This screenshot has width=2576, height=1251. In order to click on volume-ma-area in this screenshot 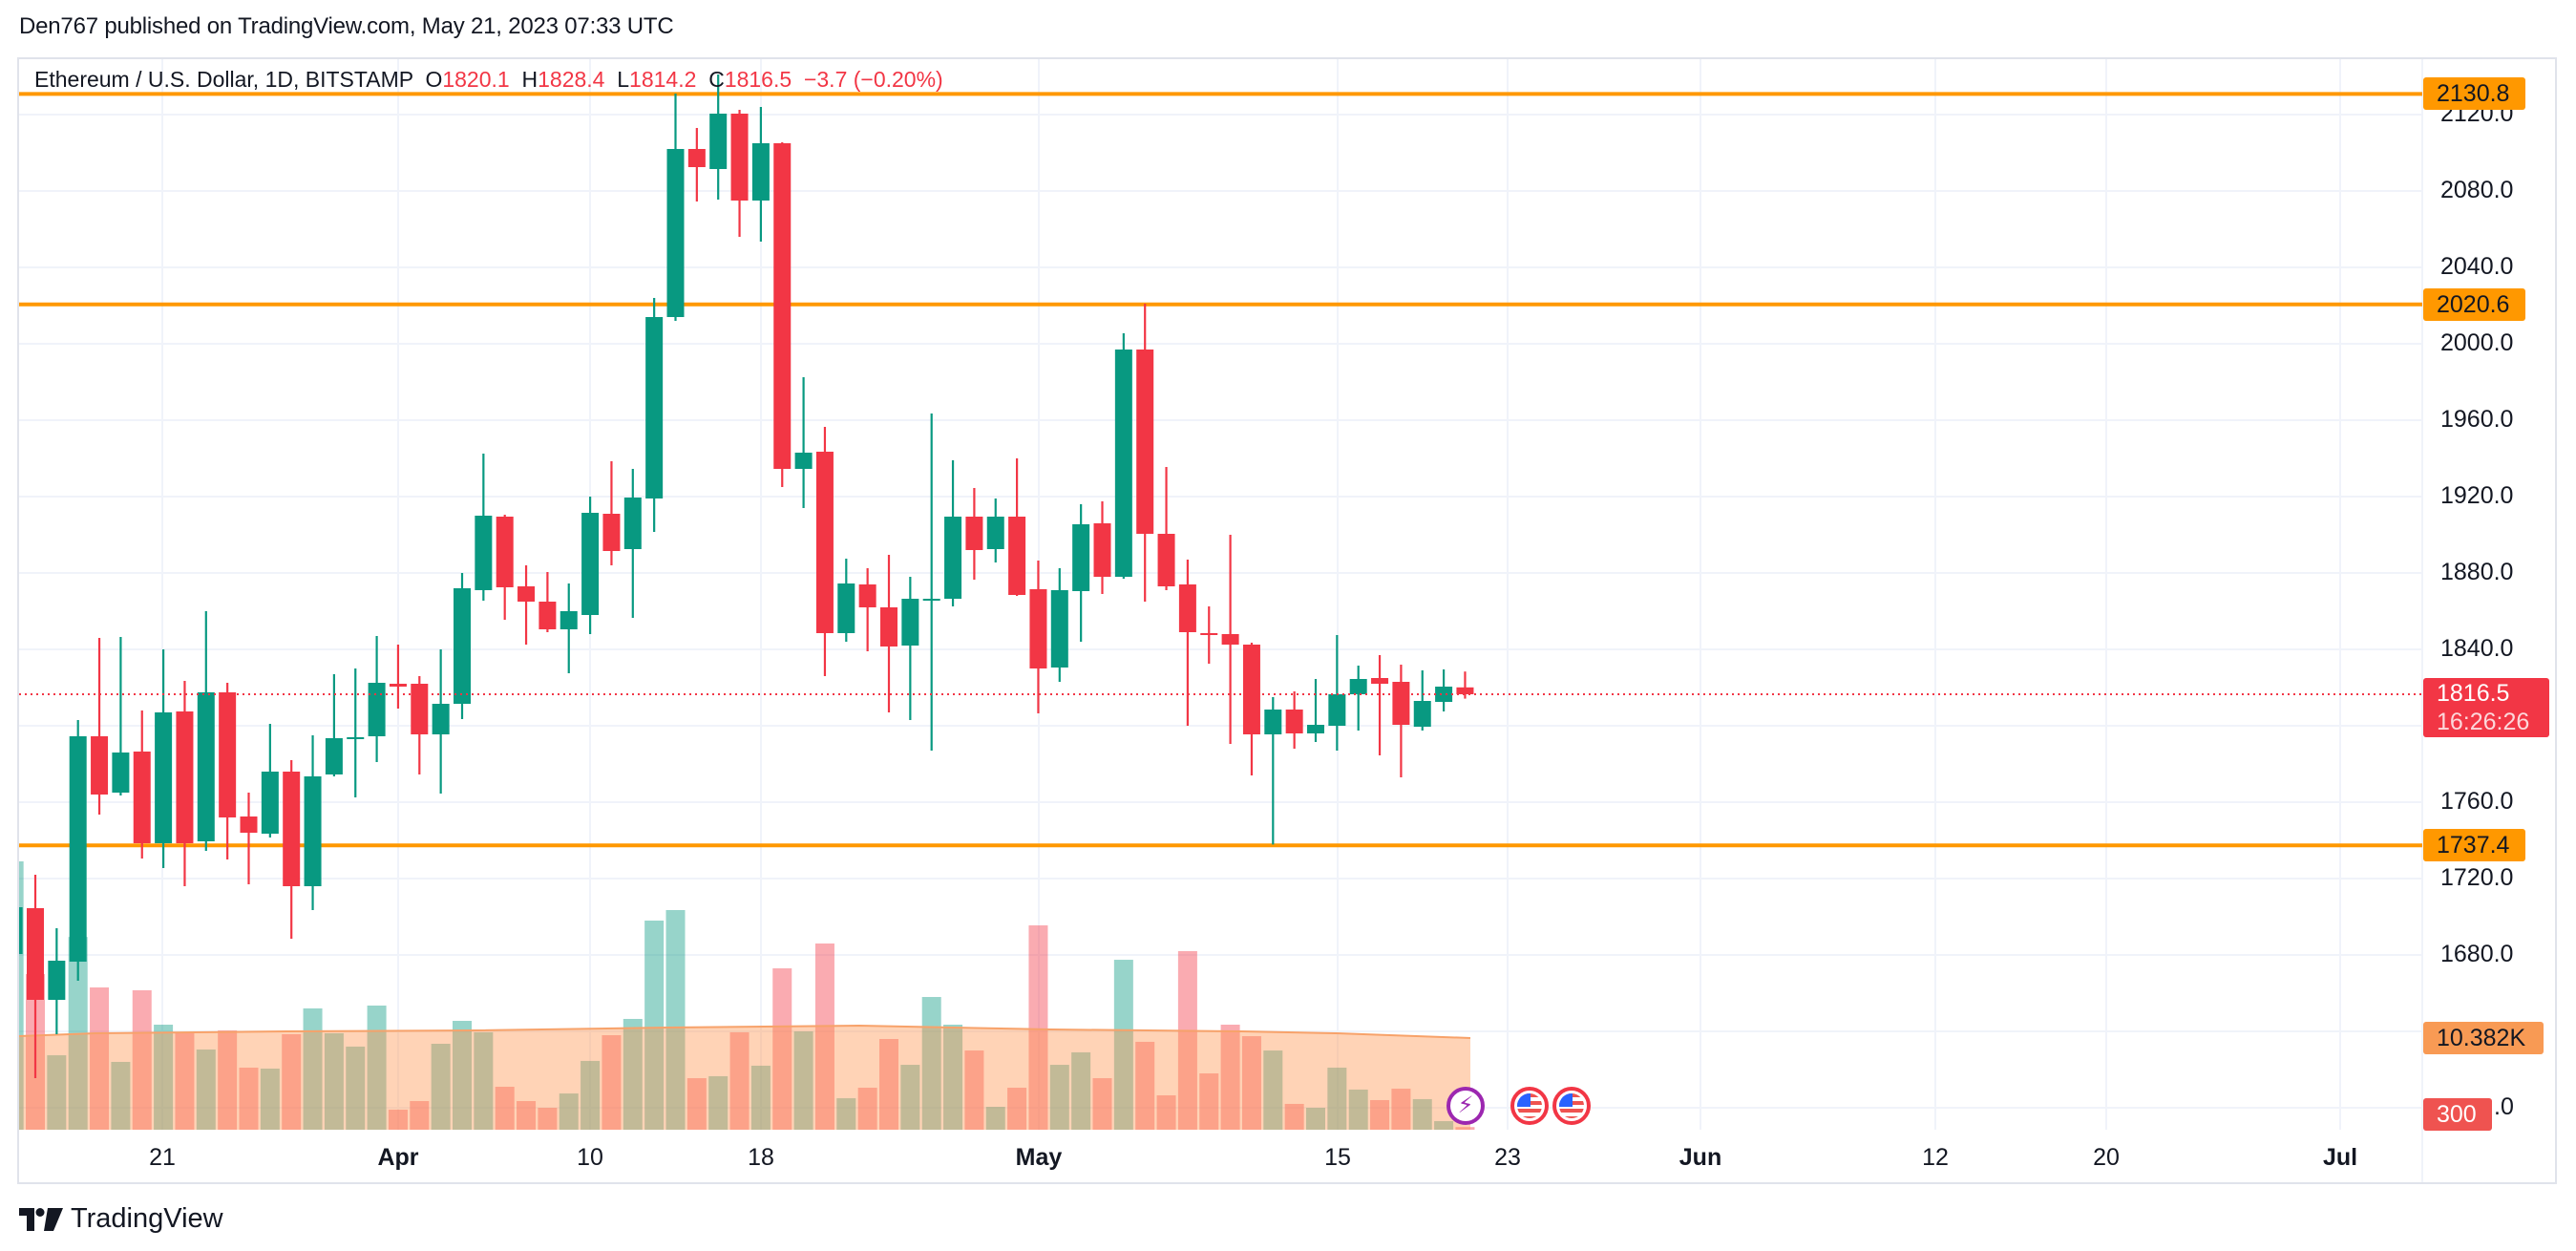, I will do `click(744, 1078)`.